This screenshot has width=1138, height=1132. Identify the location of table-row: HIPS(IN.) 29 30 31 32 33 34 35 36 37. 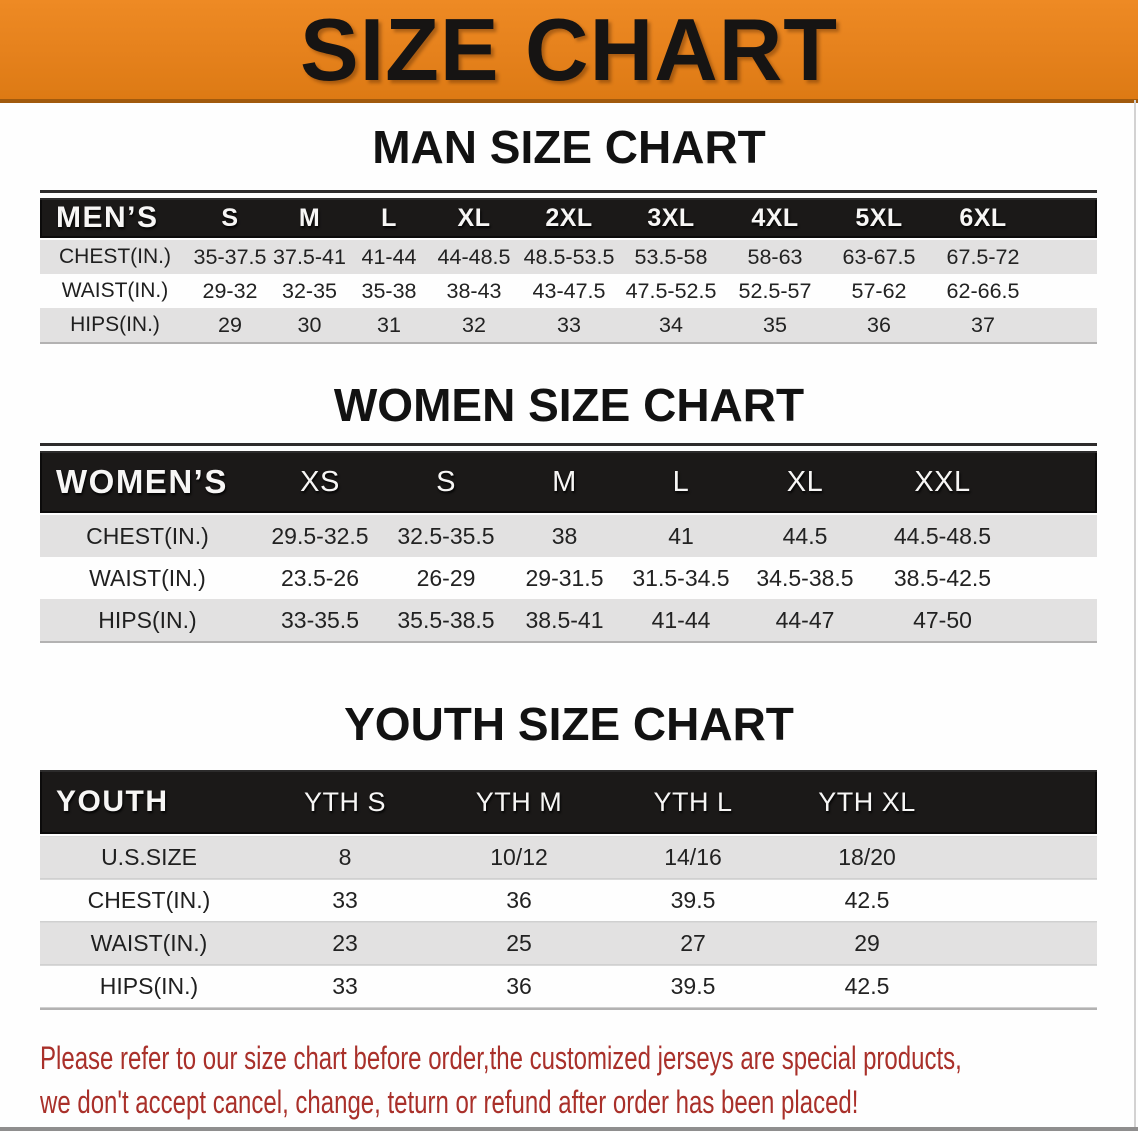
(568, 325).